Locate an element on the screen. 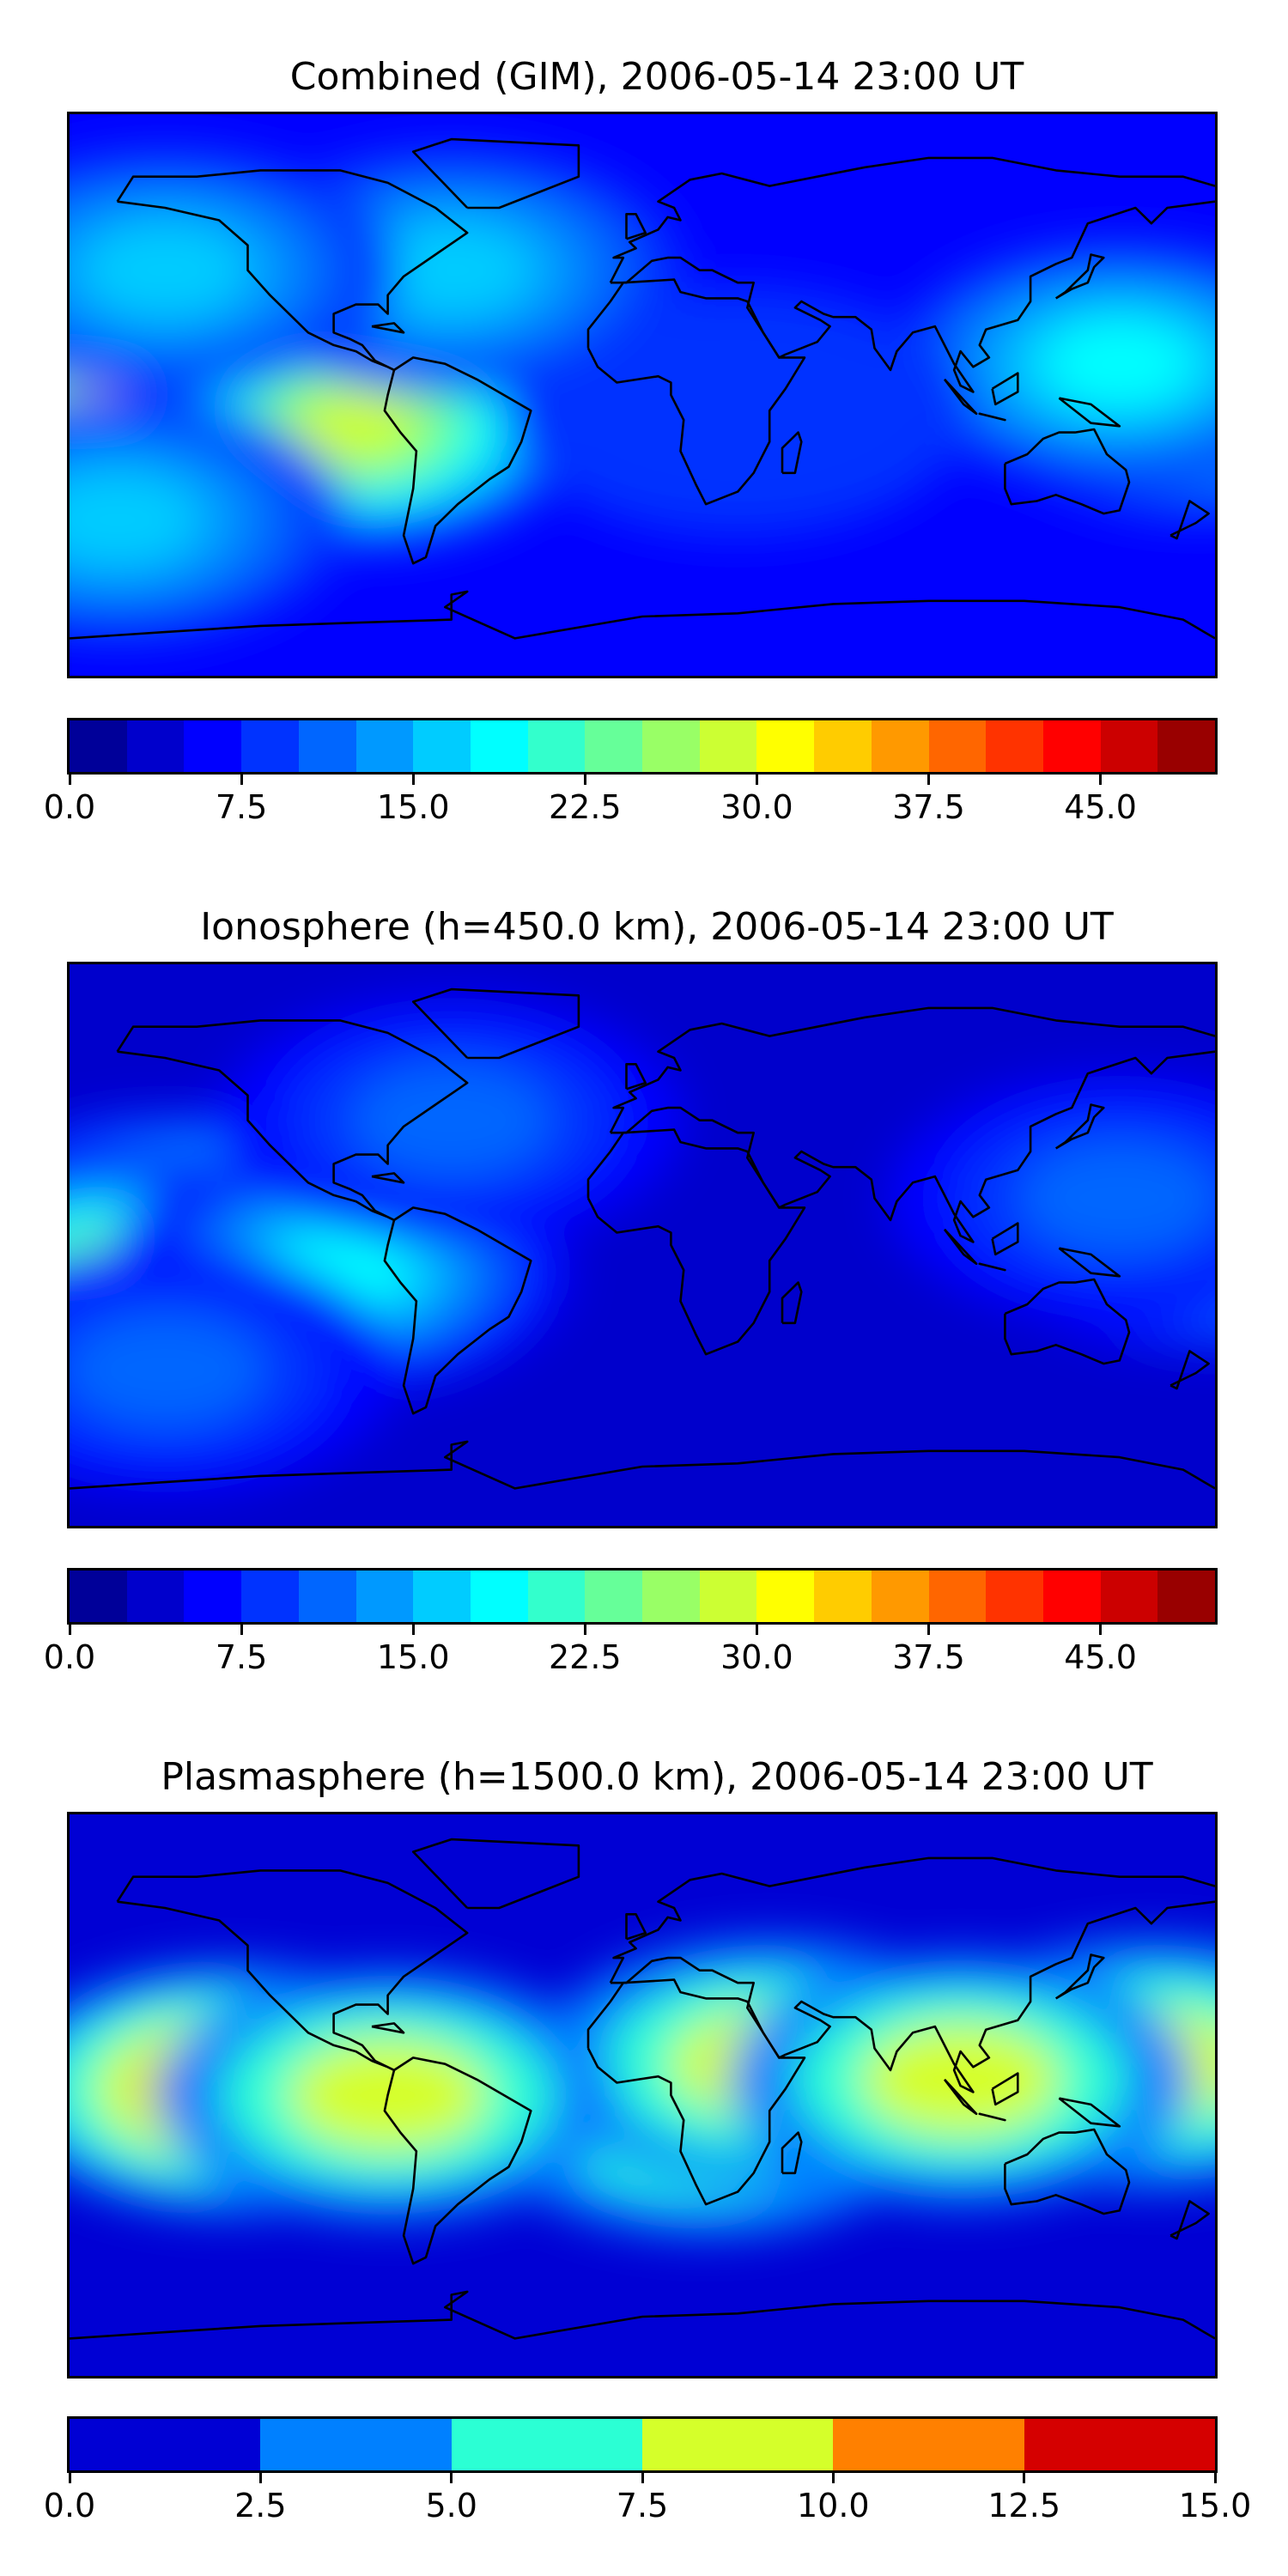  colorbar-tick-label: 5.0 is located at coordinates (451, 2506).